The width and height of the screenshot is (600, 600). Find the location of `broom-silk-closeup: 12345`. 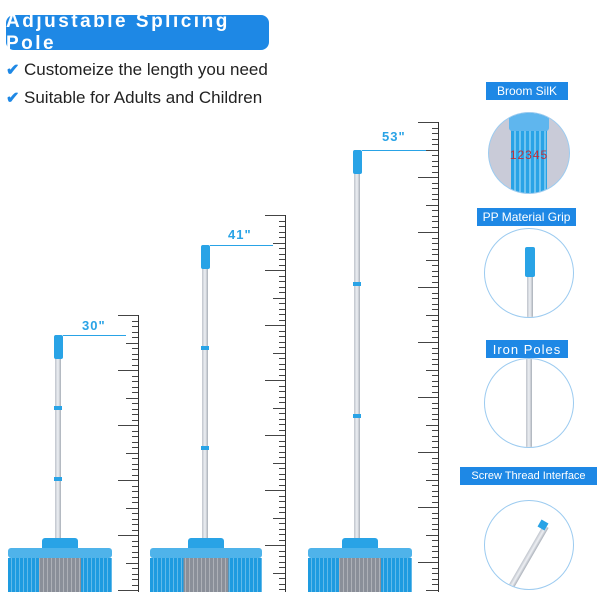

broom-silk-closeup: 12345 is located at coordinates (529, 153).